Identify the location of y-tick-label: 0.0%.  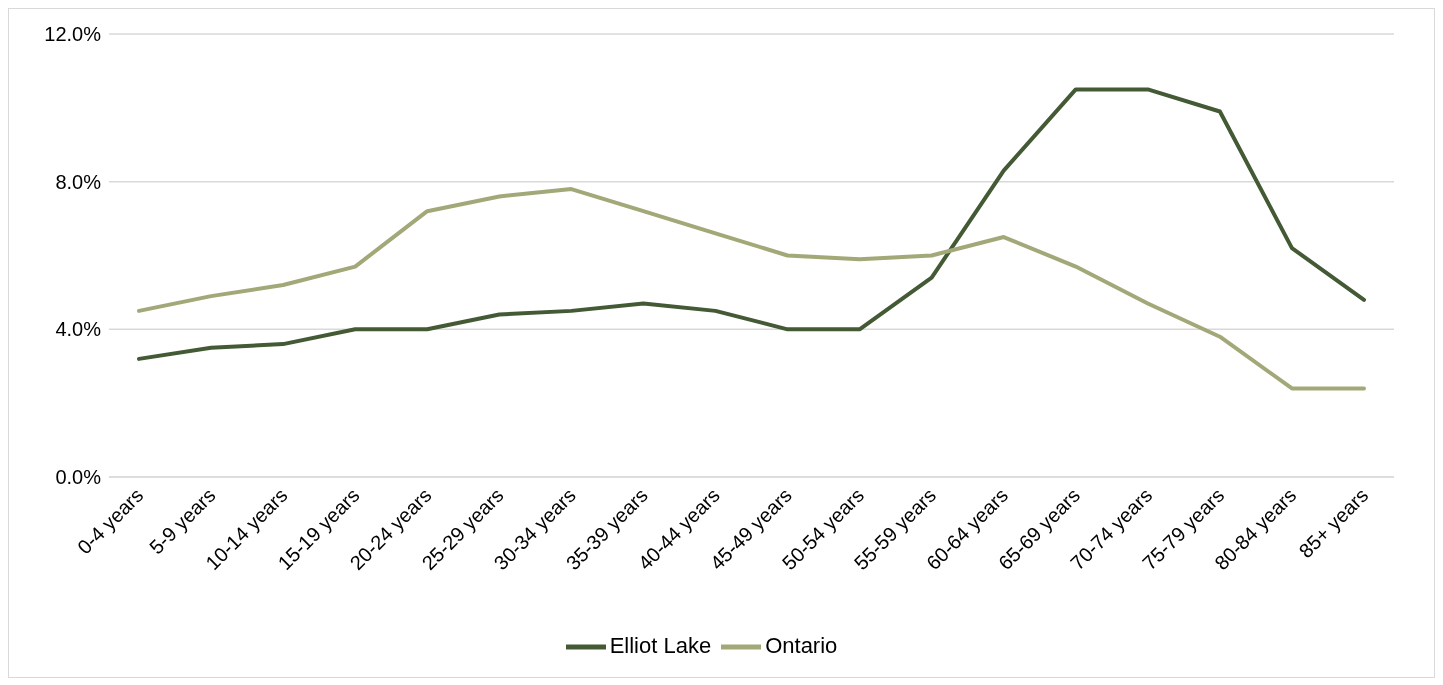
(78, 477).